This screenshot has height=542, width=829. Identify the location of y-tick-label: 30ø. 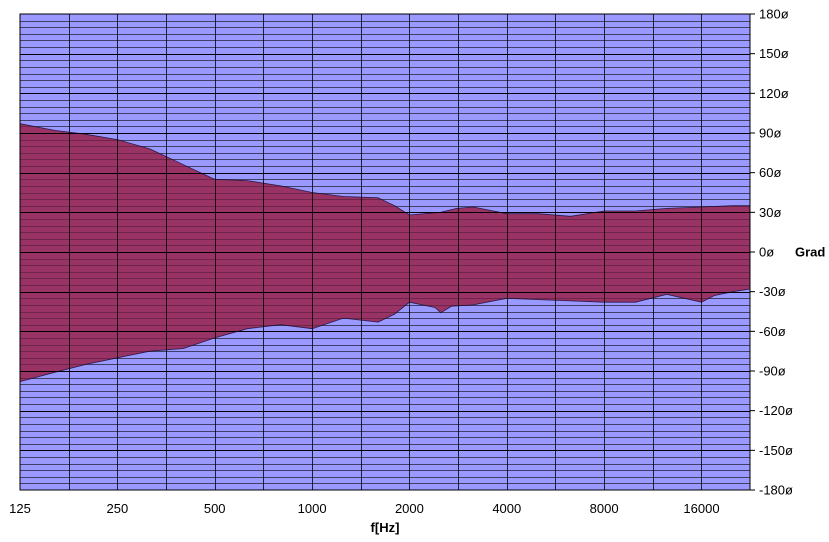
(770, 212).